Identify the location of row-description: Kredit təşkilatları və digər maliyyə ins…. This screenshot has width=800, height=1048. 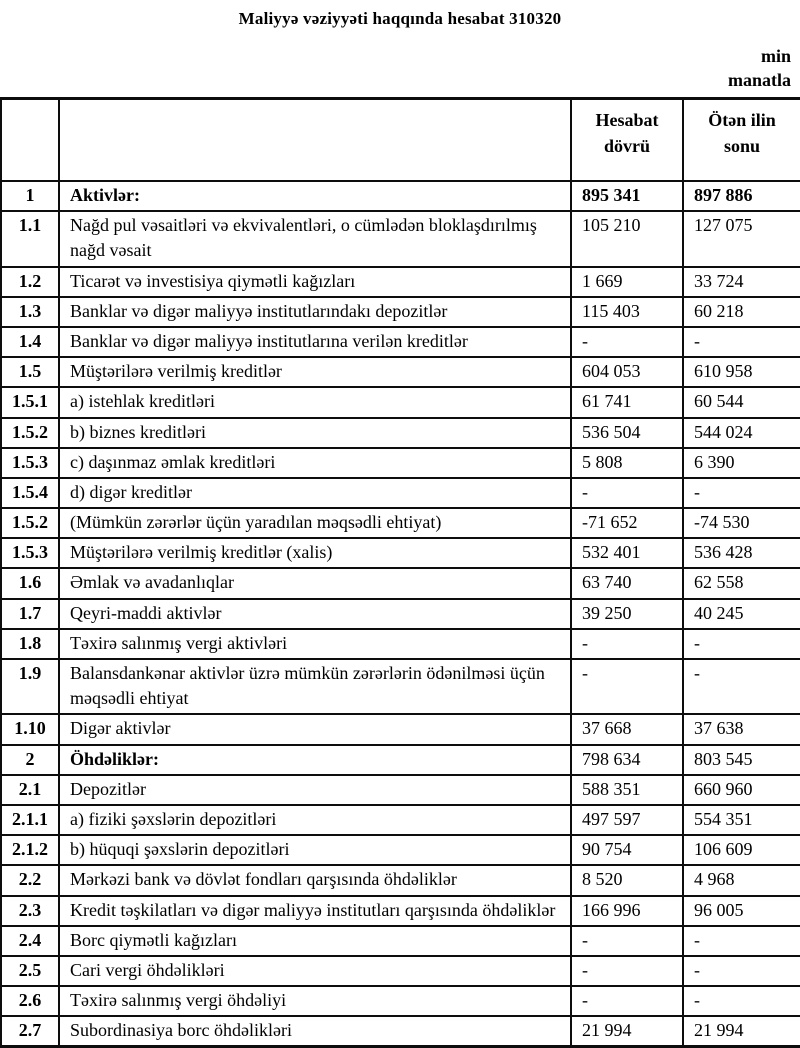
(315, 910).